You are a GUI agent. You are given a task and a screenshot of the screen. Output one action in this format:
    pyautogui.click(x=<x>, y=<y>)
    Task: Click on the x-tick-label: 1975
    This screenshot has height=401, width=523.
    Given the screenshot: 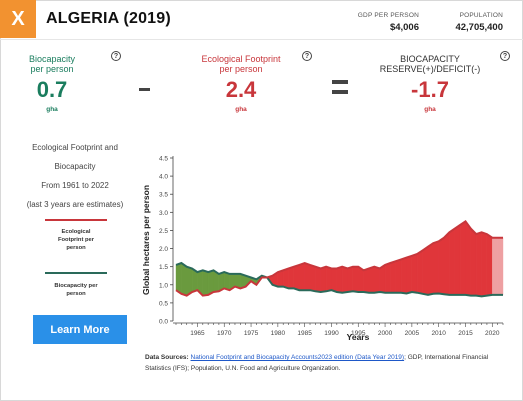 What is the action you would take?
    pyautogui.click(x=251, y=333)
    